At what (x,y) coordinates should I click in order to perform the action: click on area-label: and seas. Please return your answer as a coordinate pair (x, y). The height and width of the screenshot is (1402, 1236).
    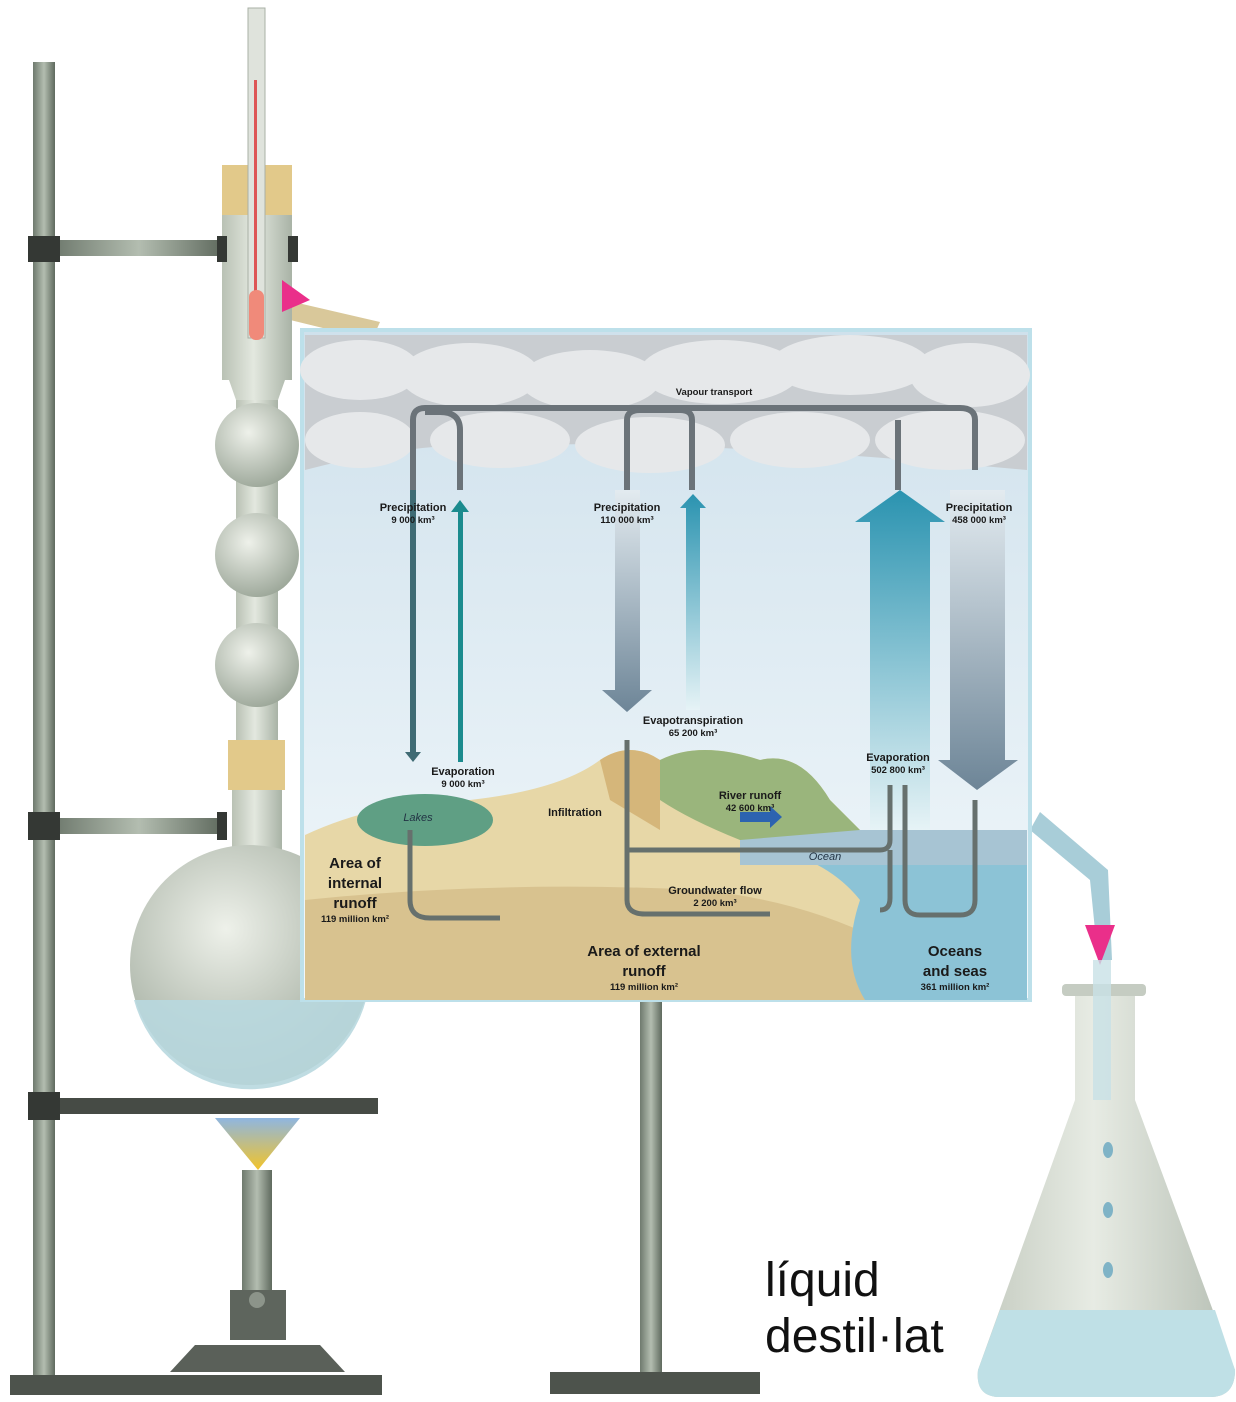
    Looking at the image, I should click on (955, 971).